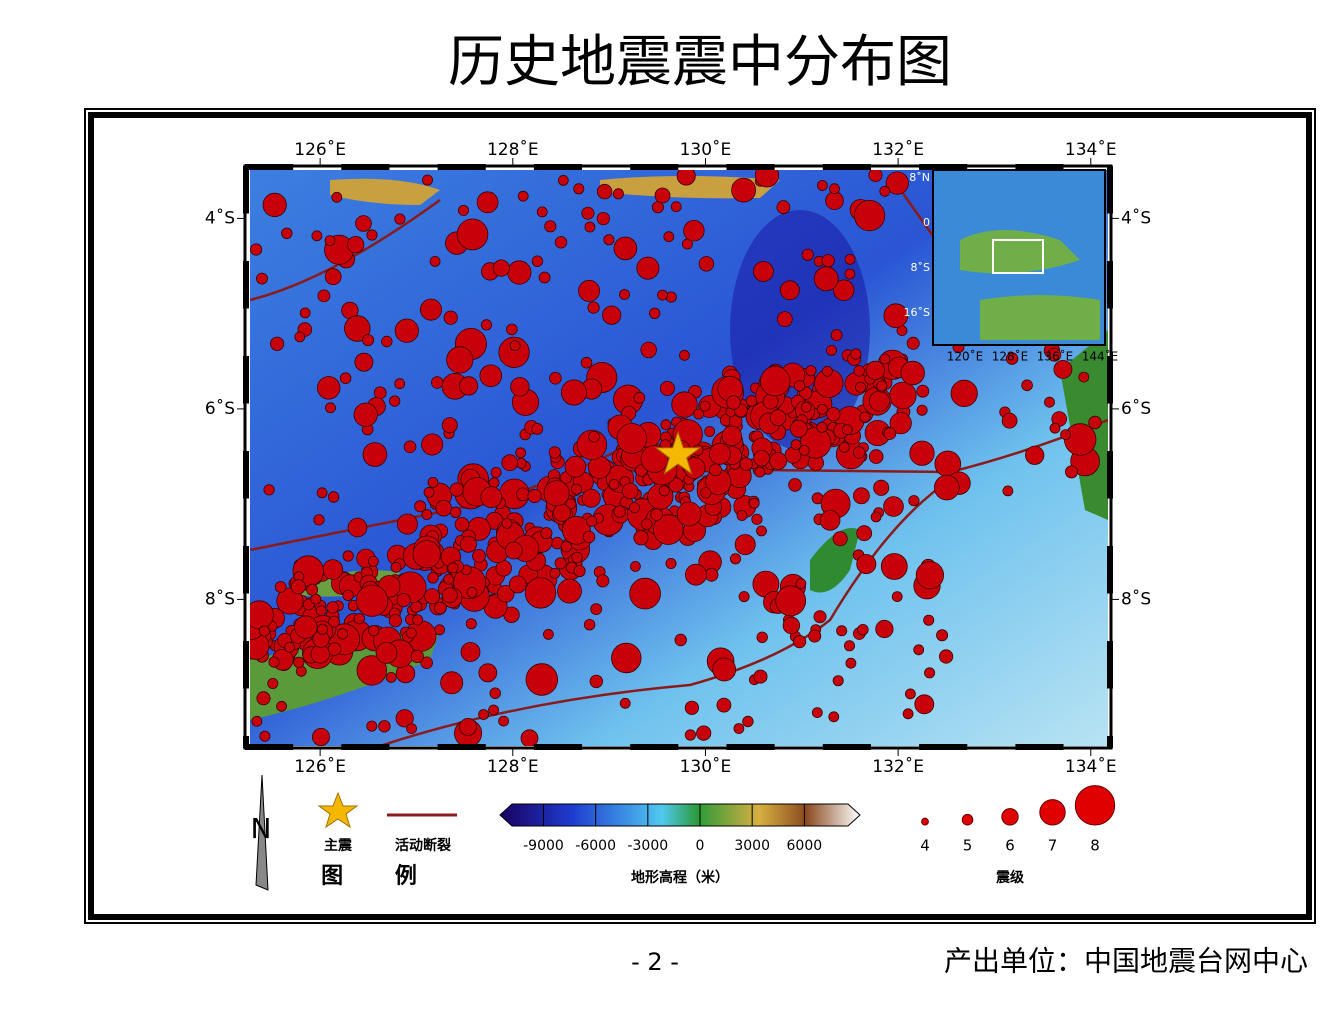 Image resolution: width=1344 pixels, height=1012 pixels. What do you see at coordinates (968, 846) in the screenshot?
I see `magnitude-label: 5` at bounding box center [968, 846].